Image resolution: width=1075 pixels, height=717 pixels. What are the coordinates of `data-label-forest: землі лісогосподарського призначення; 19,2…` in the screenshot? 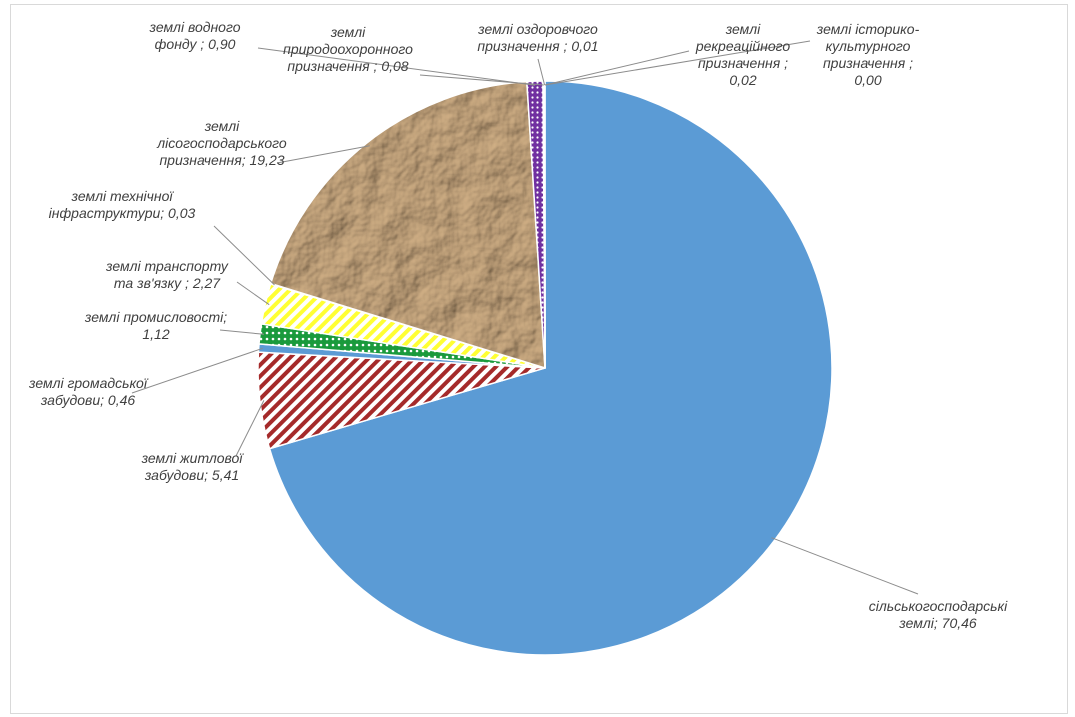 It's located at (221, 143).